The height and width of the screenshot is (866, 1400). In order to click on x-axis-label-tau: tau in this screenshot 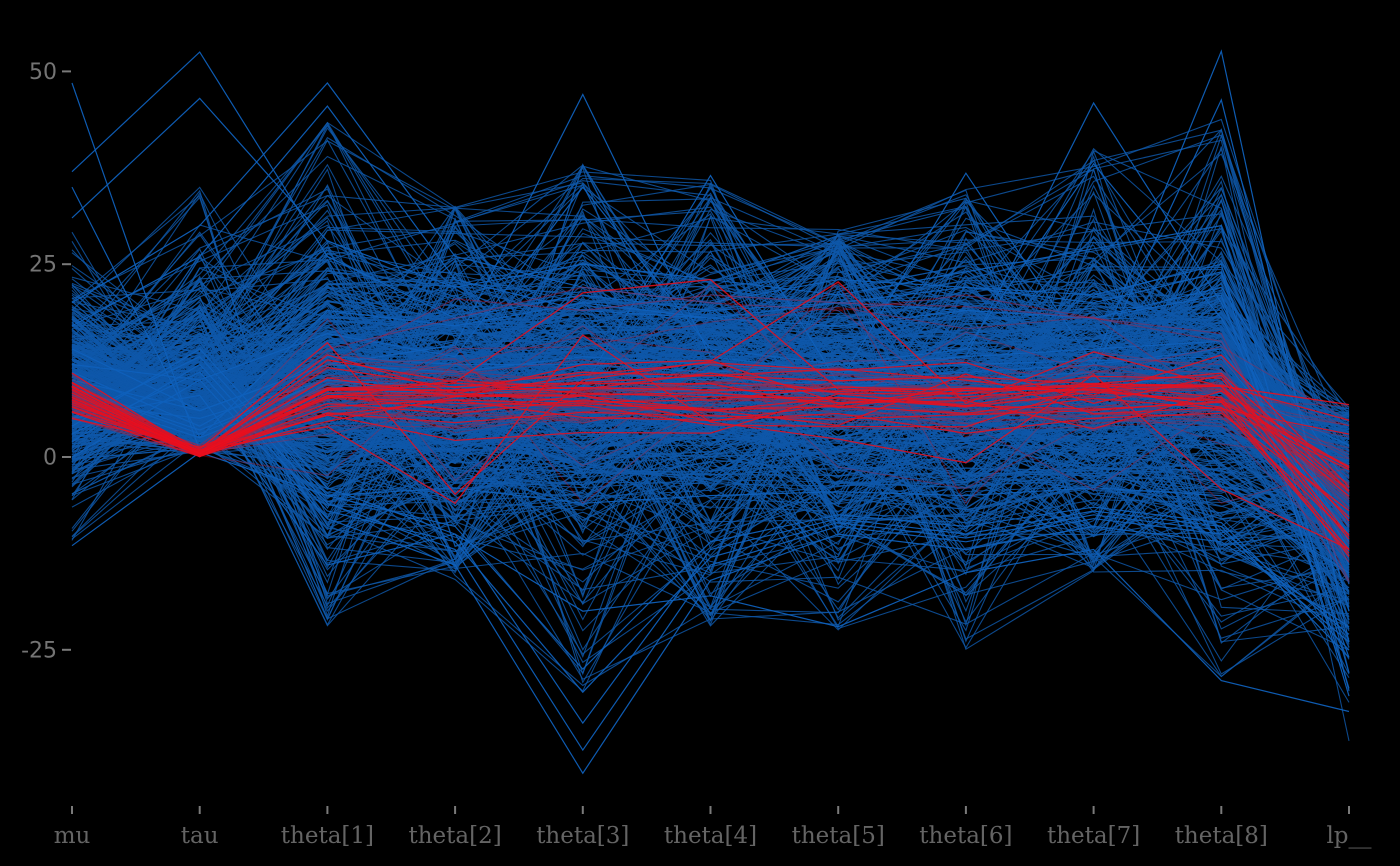, I will do `click(200, 836)`.